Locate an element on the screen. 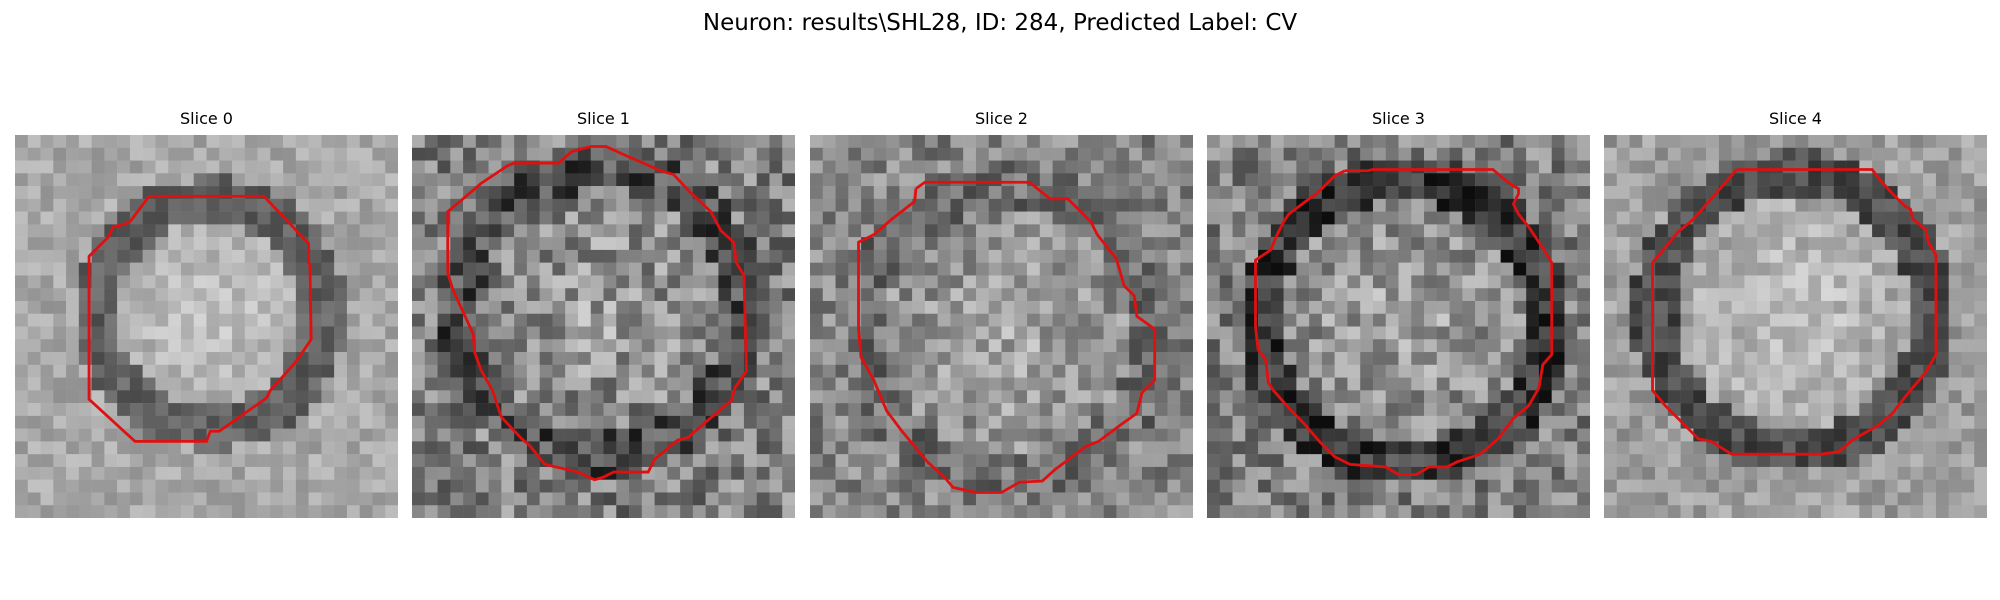  slice-panel-4: Slice 4 is located at coordinates (1795, 312).